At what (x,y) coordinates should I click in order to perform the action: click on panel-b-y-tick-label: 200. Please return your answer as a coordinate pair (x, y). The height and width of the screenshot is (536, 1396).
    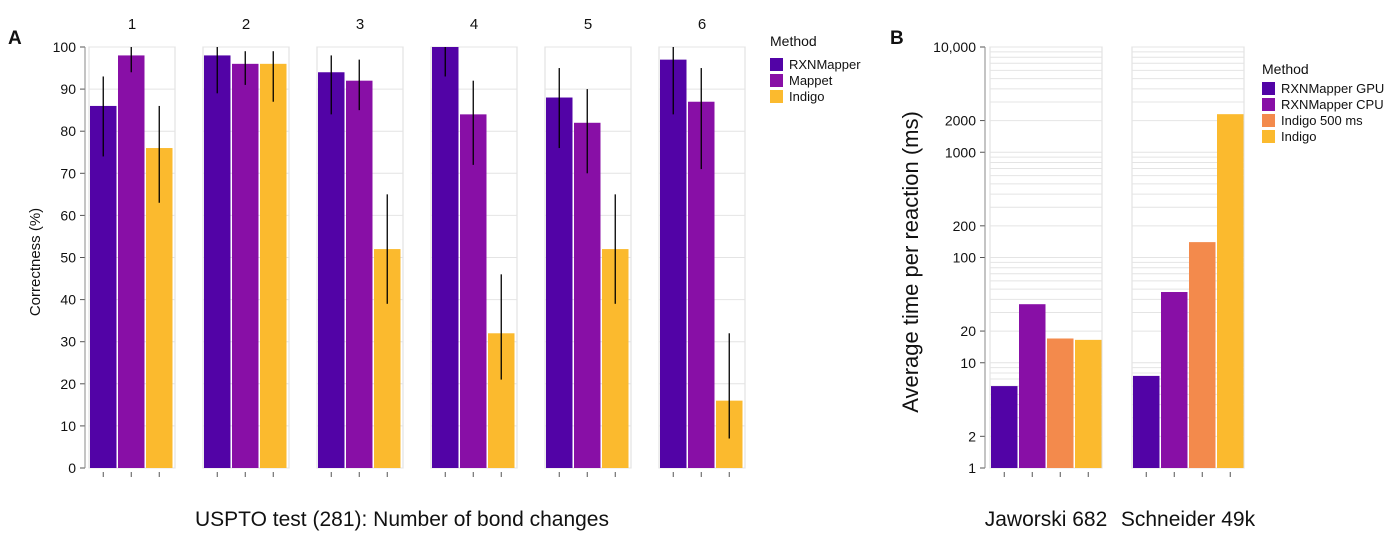
    Looking at the image, I should click on (965, 226).